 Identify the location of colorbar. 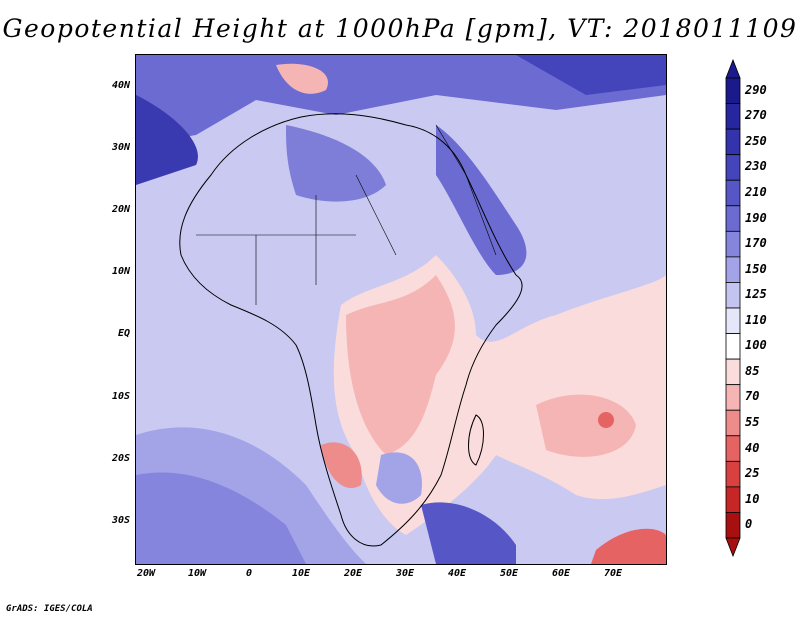
(733, 308).